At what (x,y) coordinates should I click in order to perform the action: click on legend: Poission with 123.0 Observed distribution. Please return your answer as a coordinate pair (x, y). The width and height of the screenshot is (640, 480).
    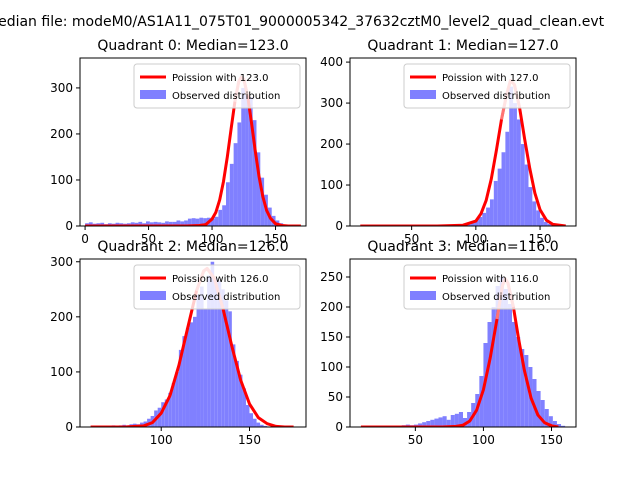
    Looking at the image, I should click on (217, 86).